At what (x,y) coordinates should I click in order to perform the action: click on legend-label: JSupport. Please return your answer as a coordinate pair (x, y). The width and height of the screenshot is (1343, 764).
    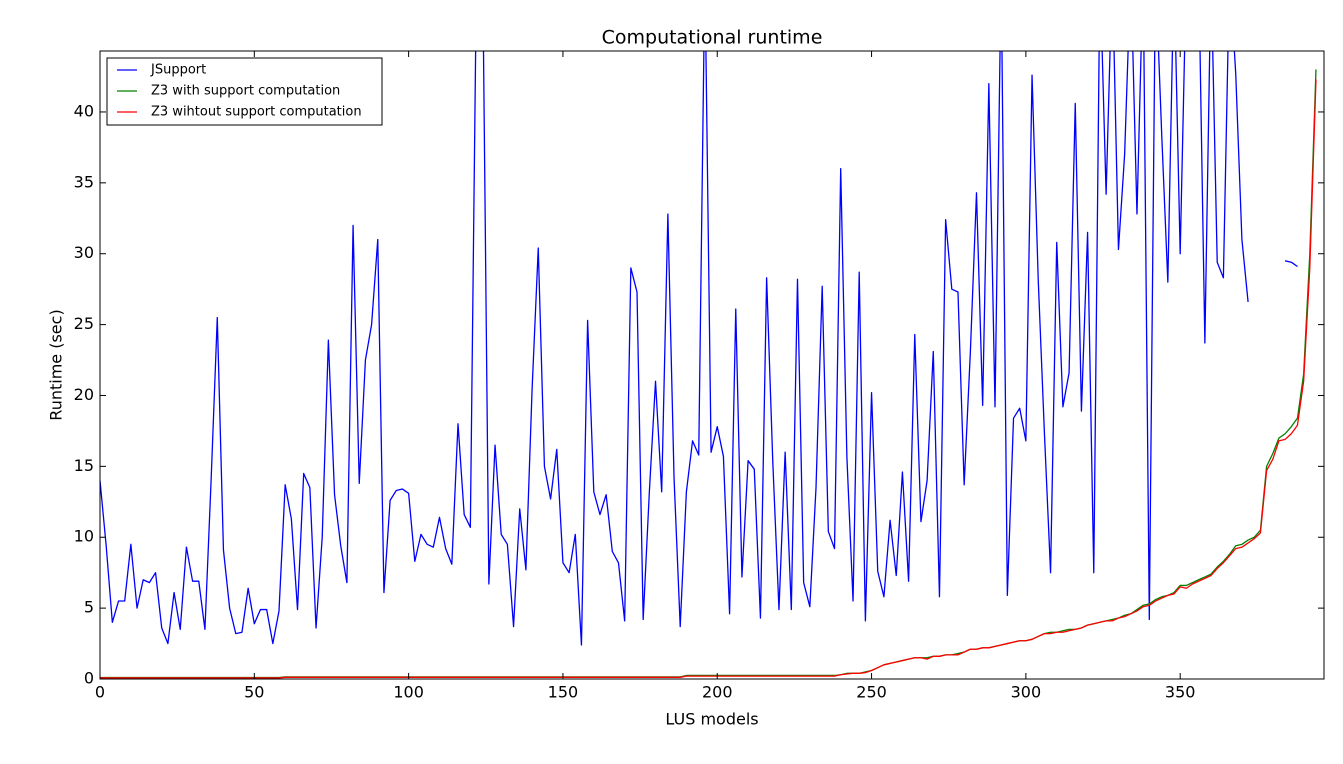
    Looking at the image, I should click on (178, 70).